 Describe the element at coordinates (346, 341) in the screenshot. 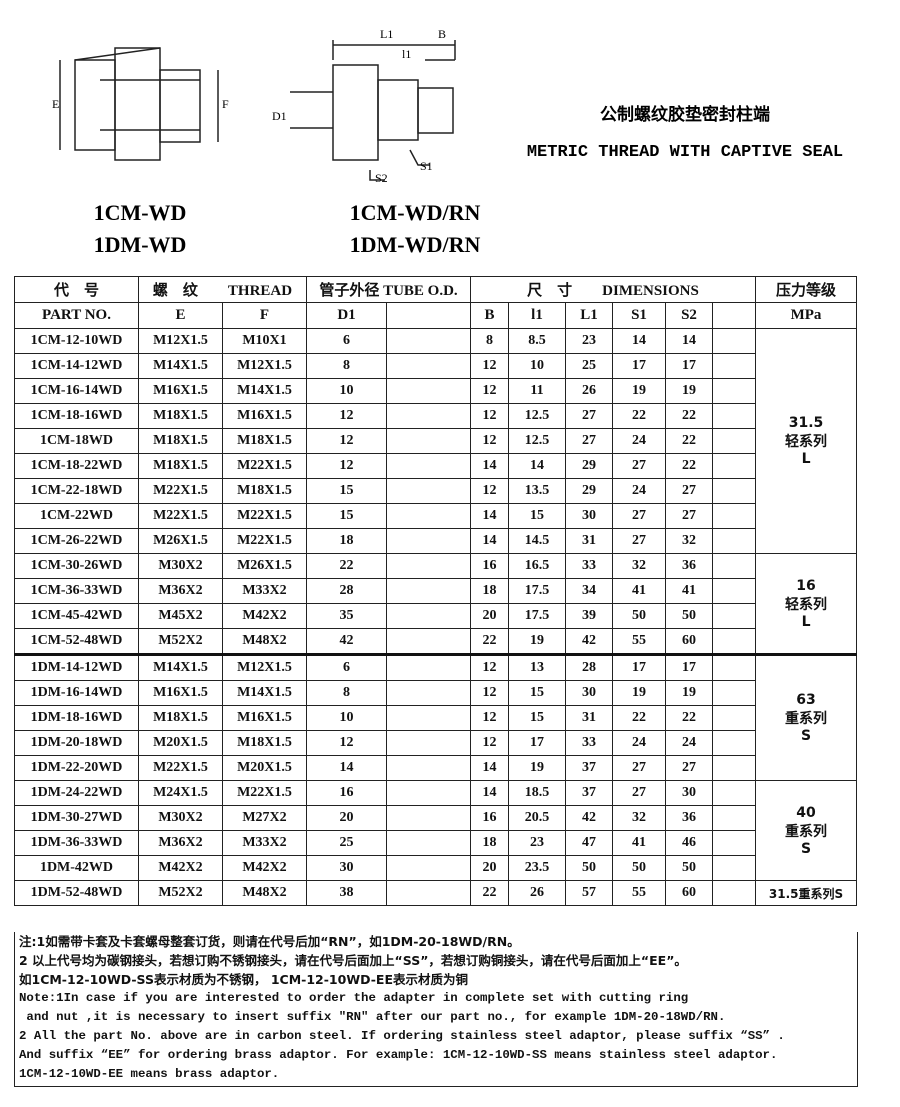

I see `cell: 6` at that location.